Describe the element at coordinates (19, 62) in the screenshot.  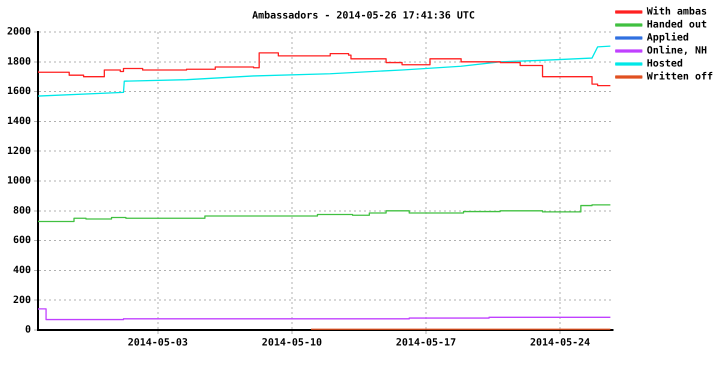
I see `y-tick-label: 1800` at that location.